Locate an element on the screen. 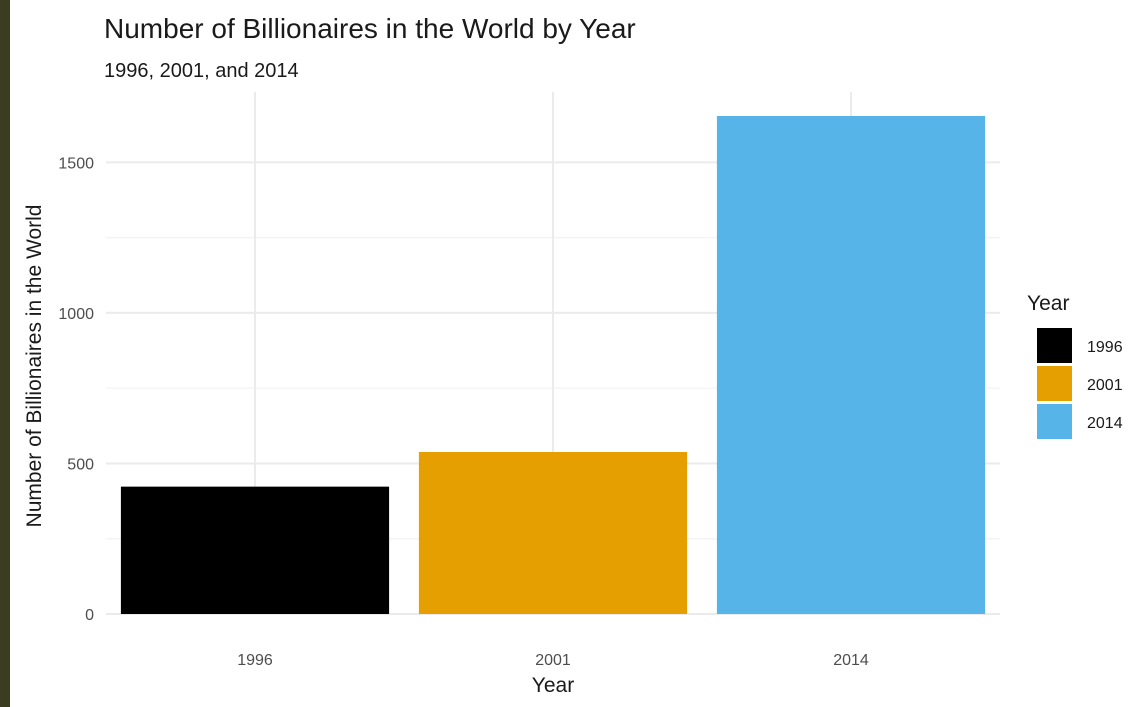  legend-key-1996 is located at coordinates (1054, 345).